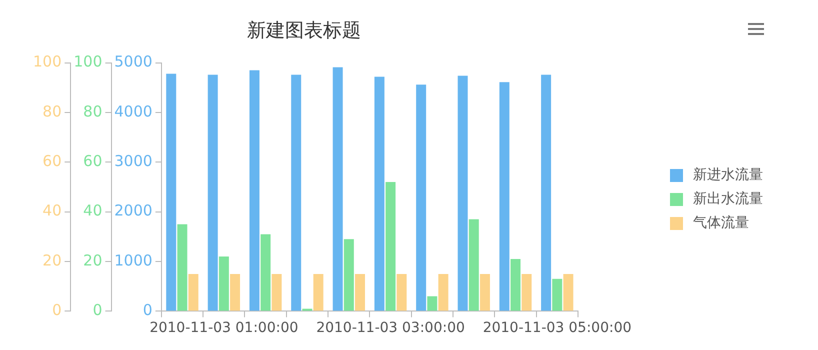 Image resolution: width=818 pixels, height=350 pixels. I want to click on y2-tick-label: 0, so click(97, 310).